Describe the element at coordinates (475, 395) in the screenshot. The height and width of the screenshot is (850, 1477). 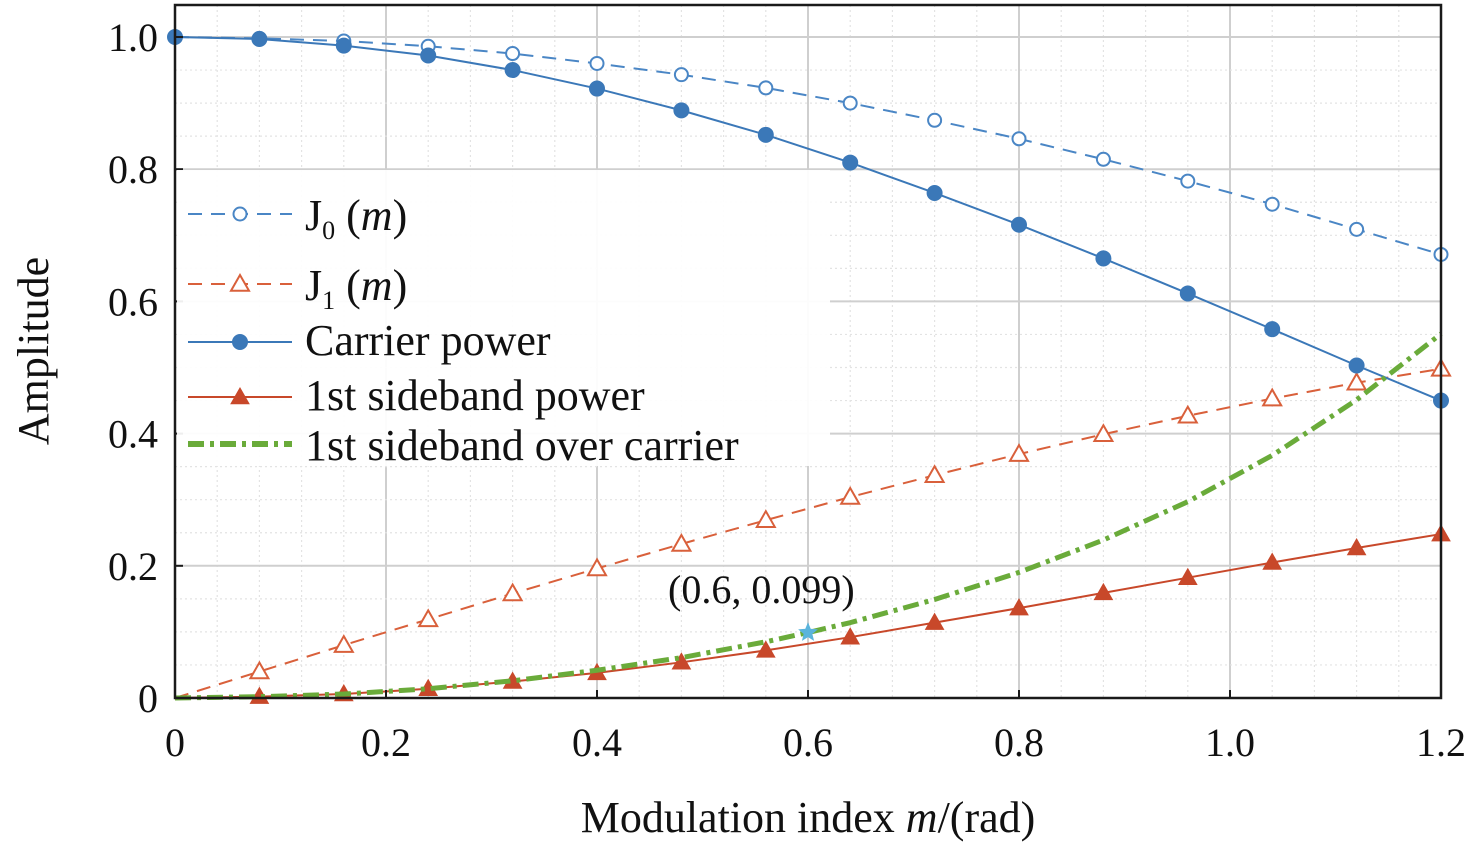
I see `legend-label-1st-sideband-power: 1st sideband power` at that location.